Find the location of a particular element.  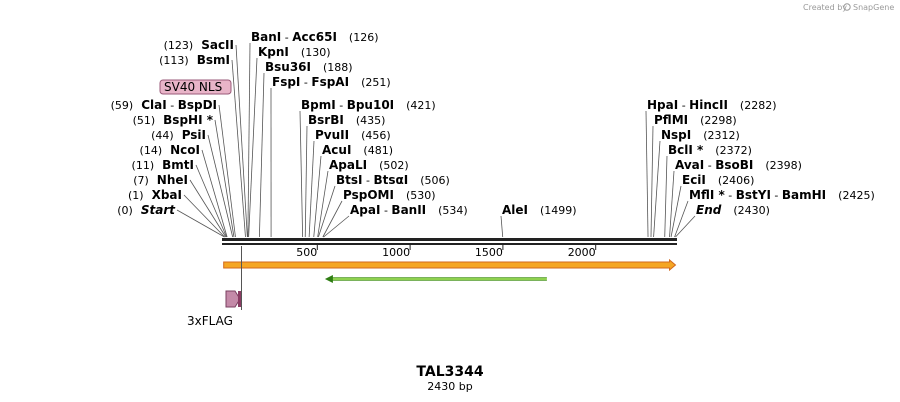

site-r13: HpaI - HincII (2282) is located at coordinates (712, 105).